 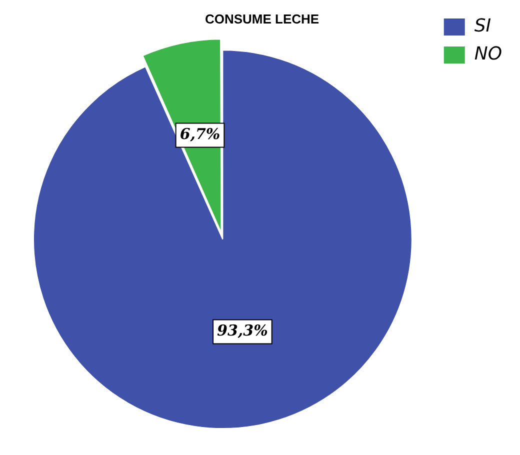 I want to click on data-label: 93,3%, so click(x=242, y=331).